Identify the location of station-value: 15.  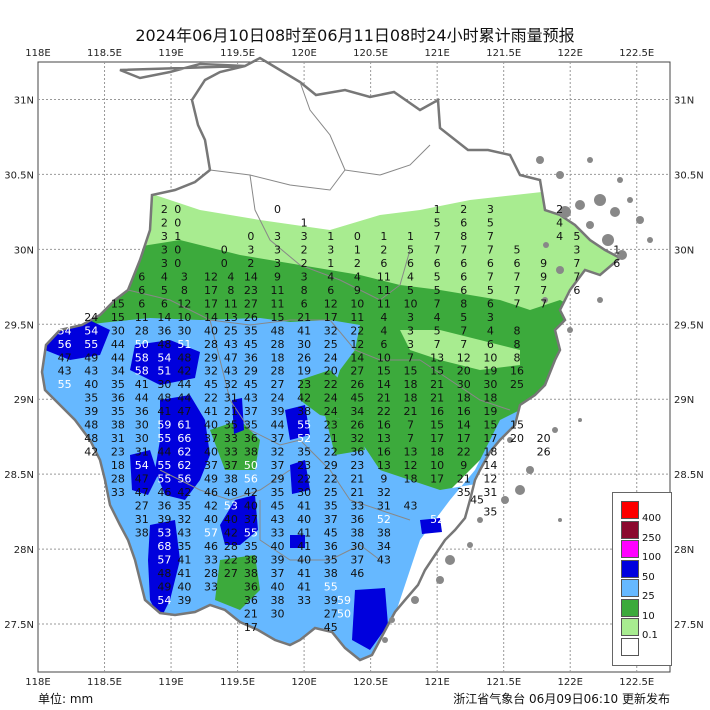
(437, 425).